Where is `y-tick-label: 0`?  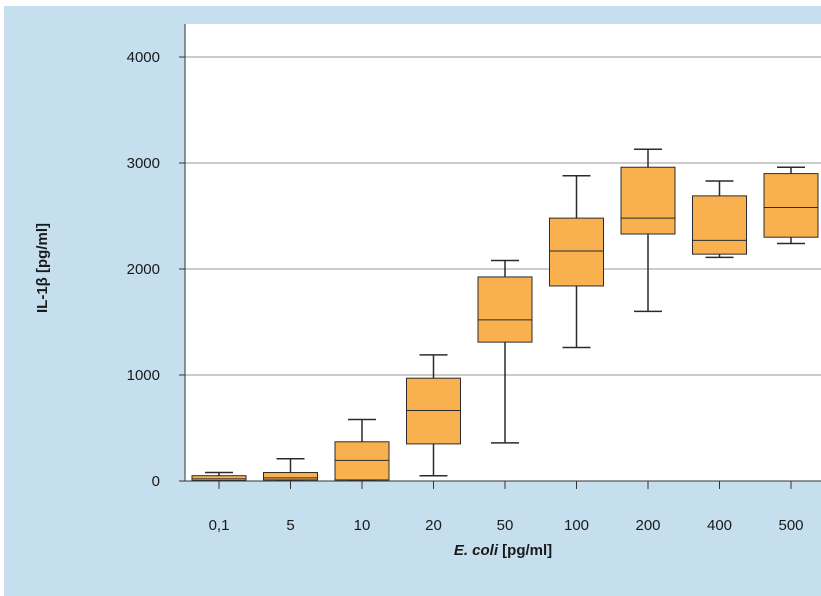
y-tick-label: 0 is located at coordinates (156, 481).